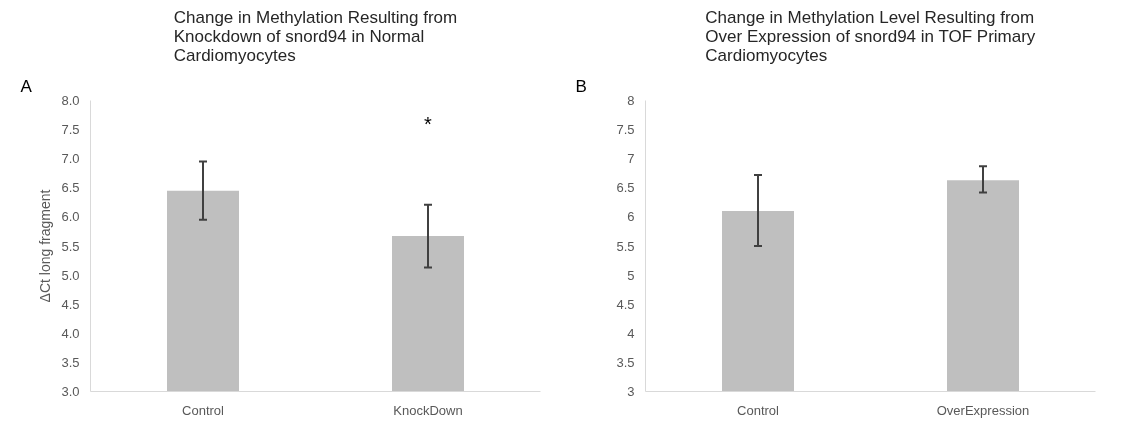 This screenshot has height=427, width=1121. I want to click on annotation: *, so click(428, 123).